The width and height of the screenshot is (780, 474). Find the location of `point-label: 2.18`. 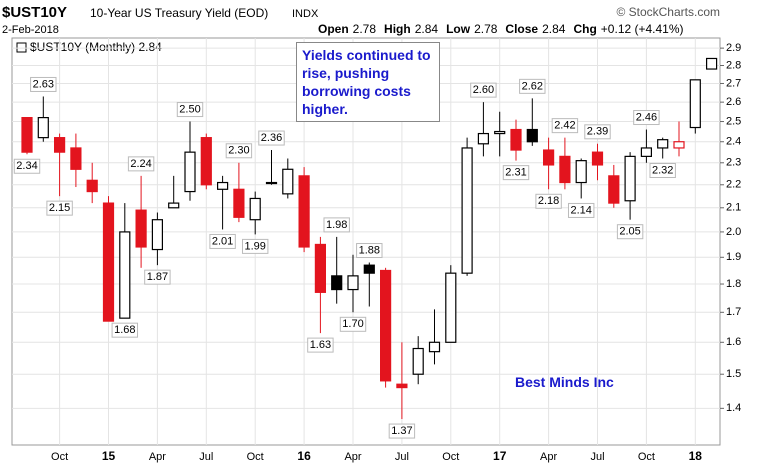

point-label: 2.18 is located at coordinates (548, 201).